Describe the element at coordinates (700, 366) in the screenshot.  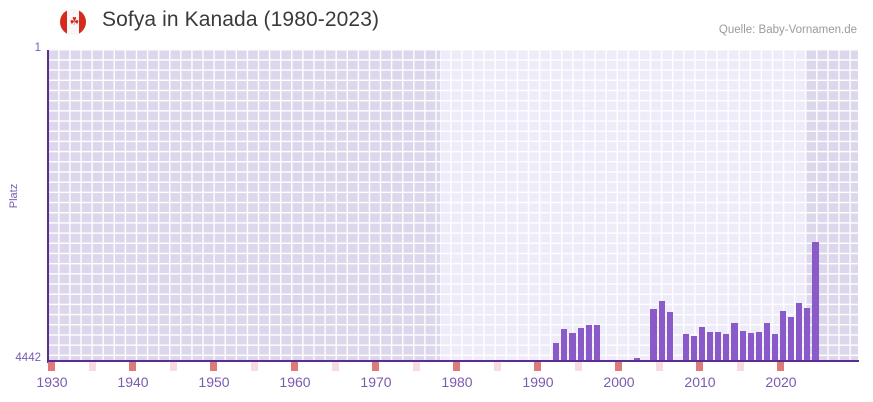
I see `marker-2010` at that location.